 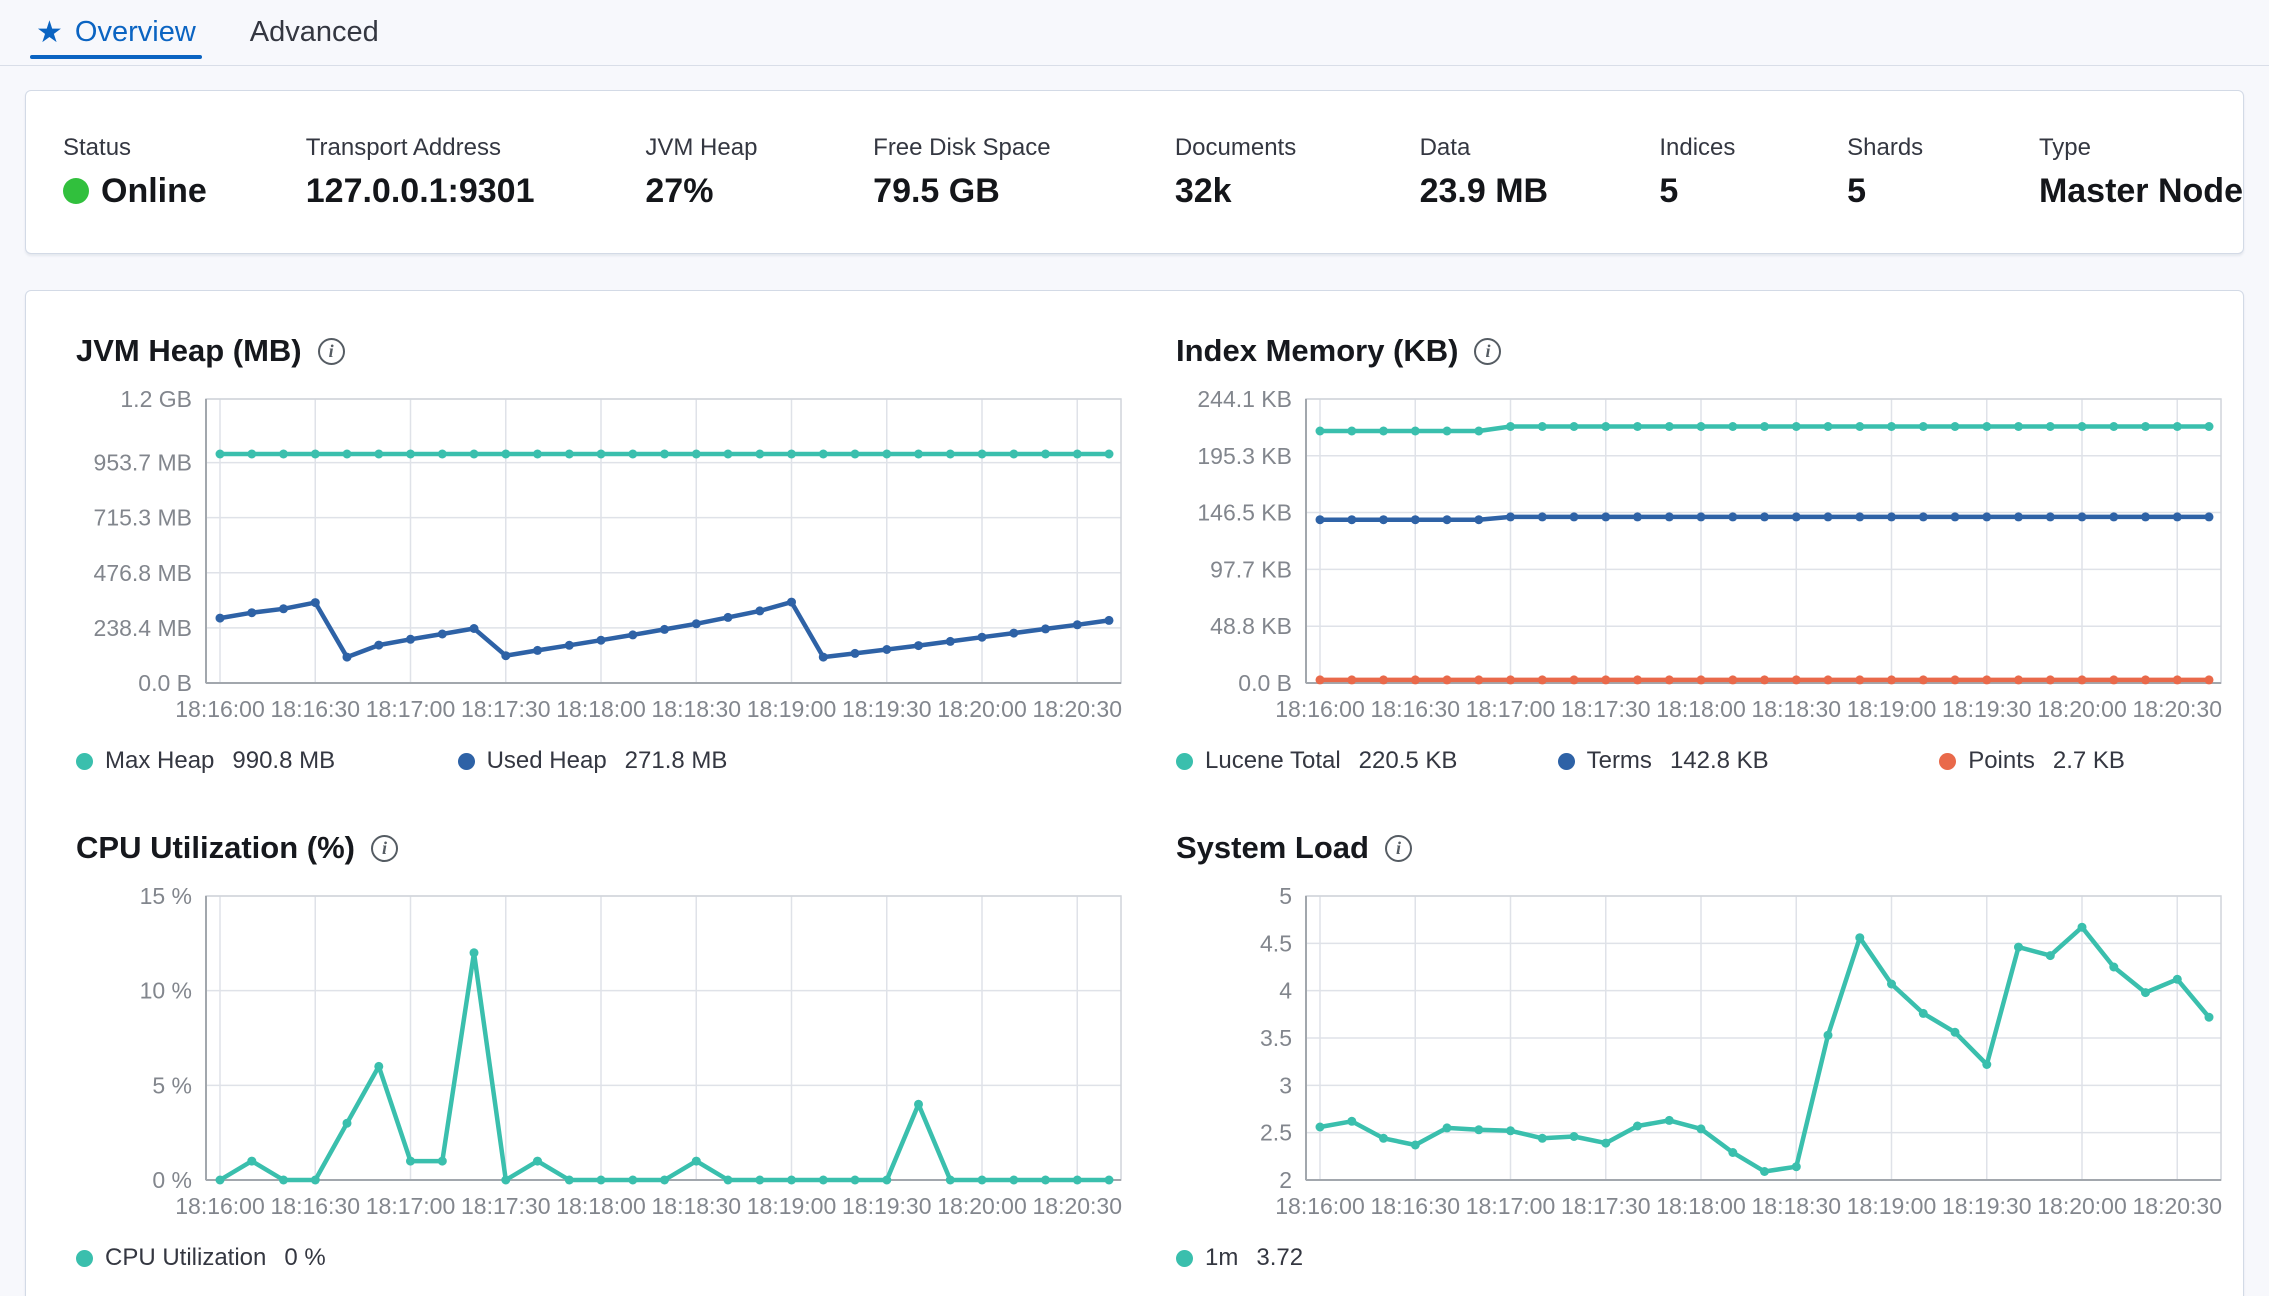 I want to click on stat-data: Data 23.9 MB, so click(x=1540, y=172).